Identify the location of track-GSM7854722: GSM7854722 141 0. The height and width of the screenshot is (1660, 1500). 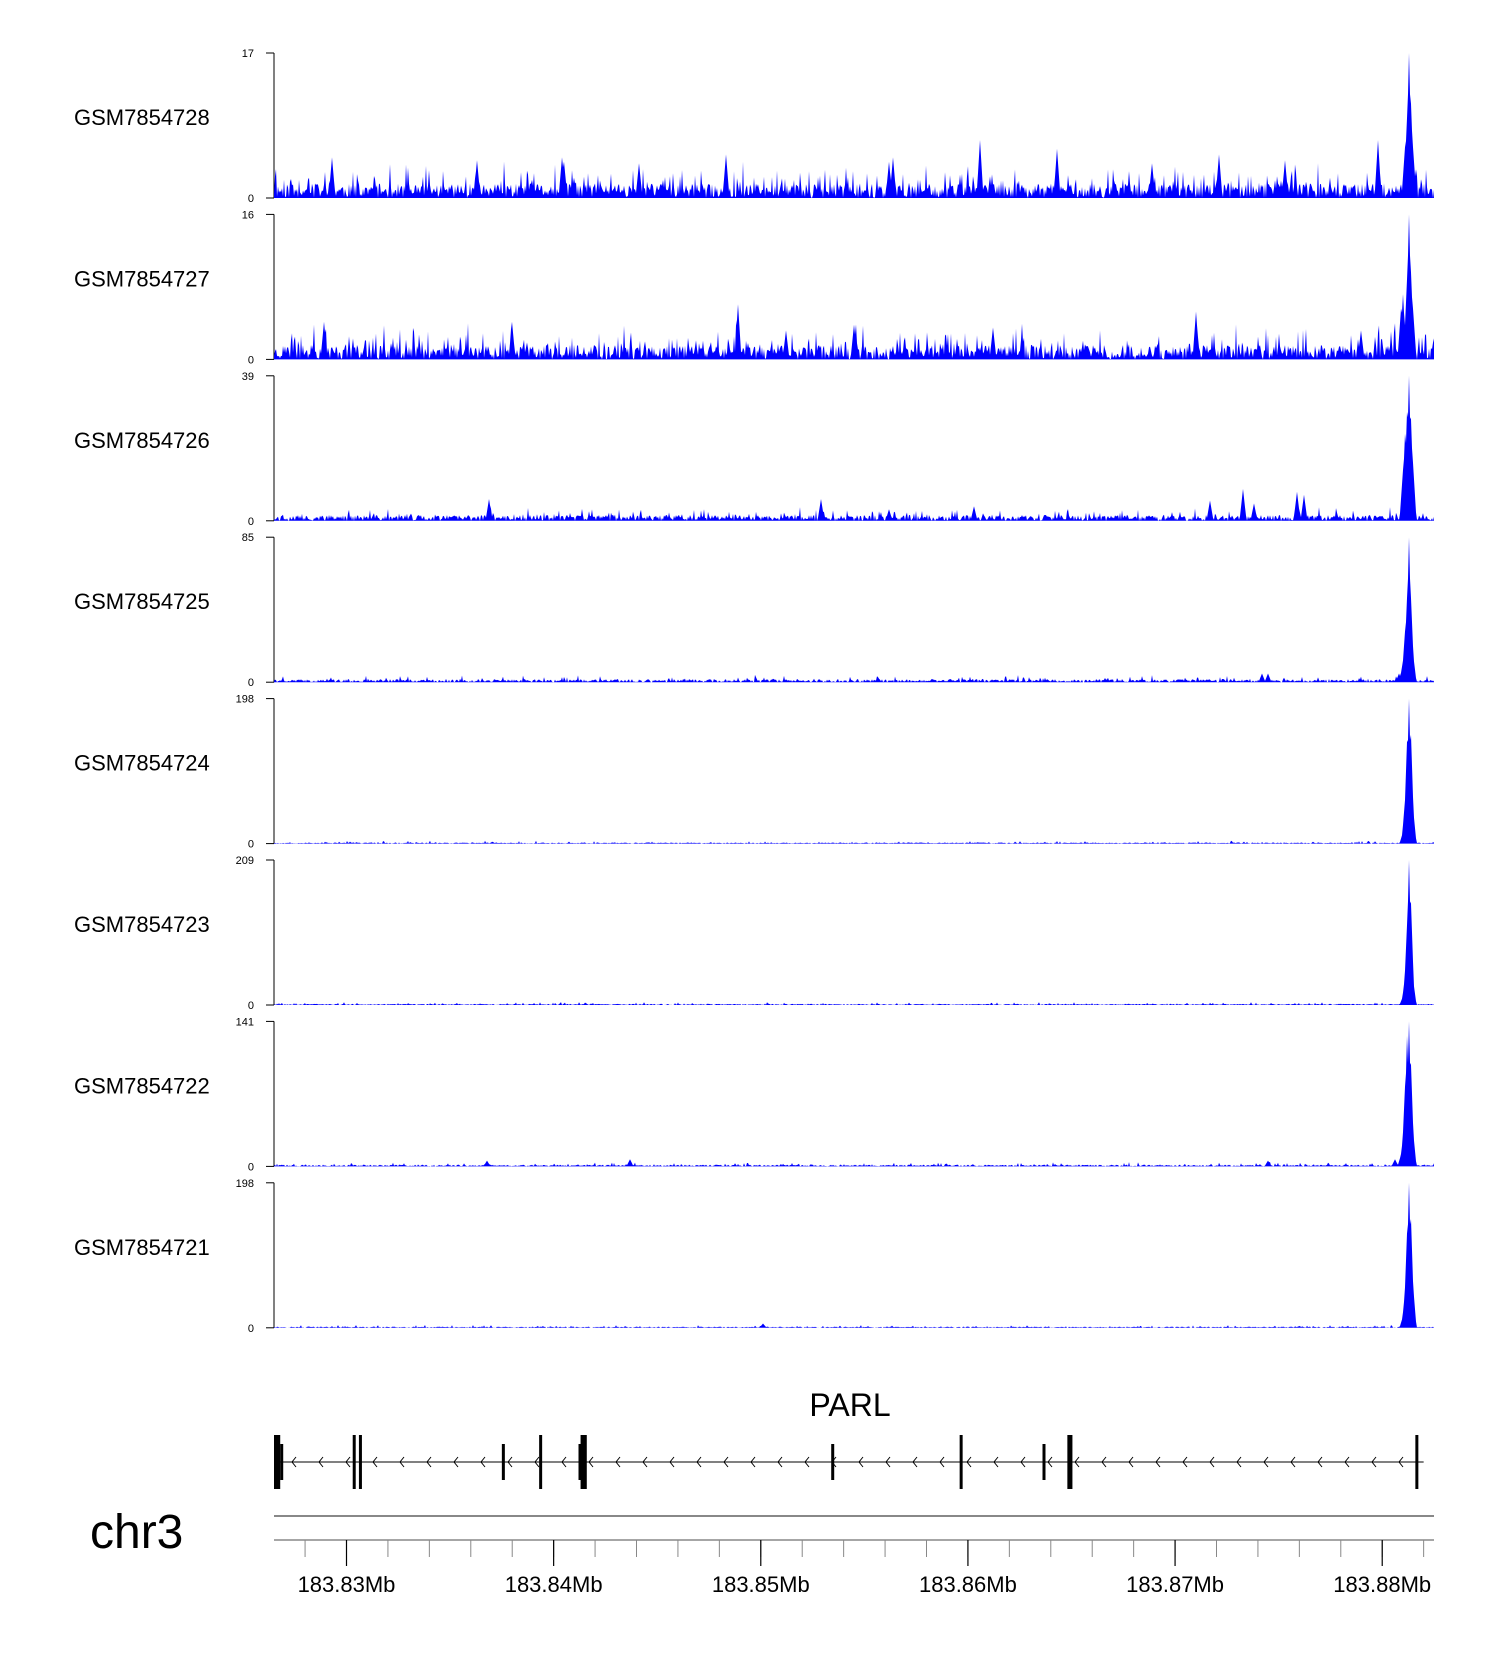
(754, 1094).